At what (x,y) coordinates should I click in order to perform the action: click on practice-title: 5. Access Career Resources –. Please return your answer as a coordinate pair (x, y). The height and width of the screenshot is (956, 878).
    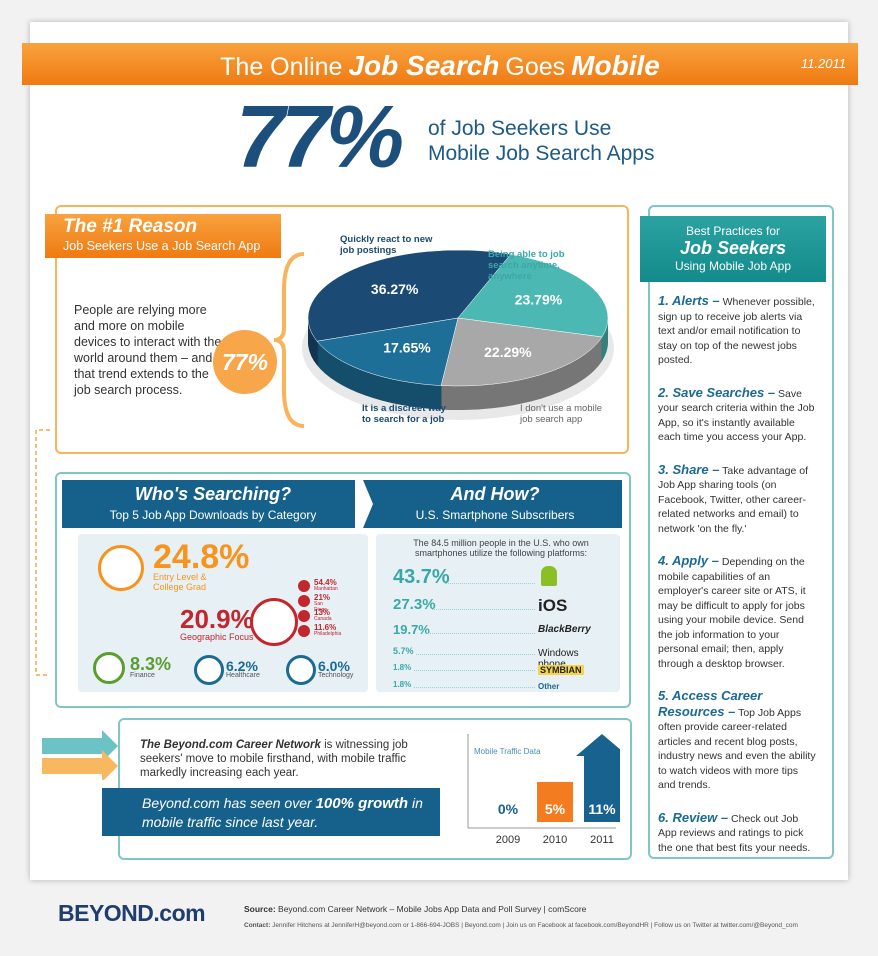
    Looking at the image, I should click on (710, 703).